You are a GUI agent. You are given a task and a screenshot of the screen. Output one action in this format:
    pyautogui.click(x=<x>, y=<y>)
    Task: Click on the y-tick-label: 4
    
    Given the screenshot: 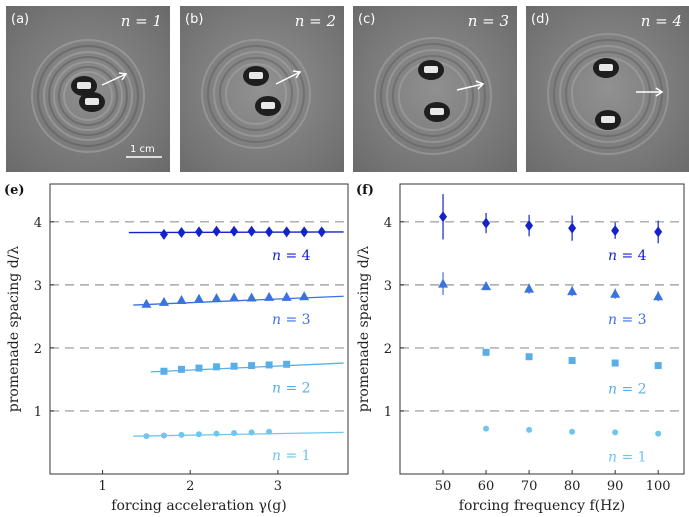 What is the action you would take?
    pyautogui.click(x=388, y=223)
    